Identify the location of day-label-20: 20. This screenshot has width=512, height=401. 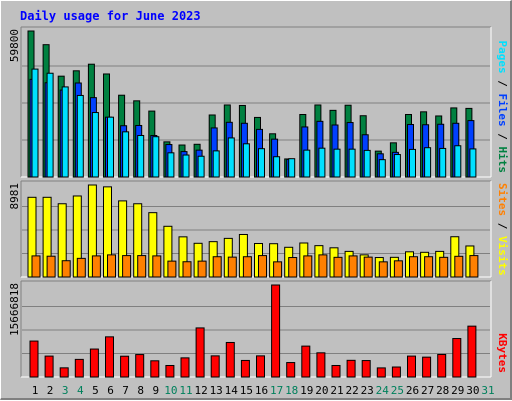
(321, 390).